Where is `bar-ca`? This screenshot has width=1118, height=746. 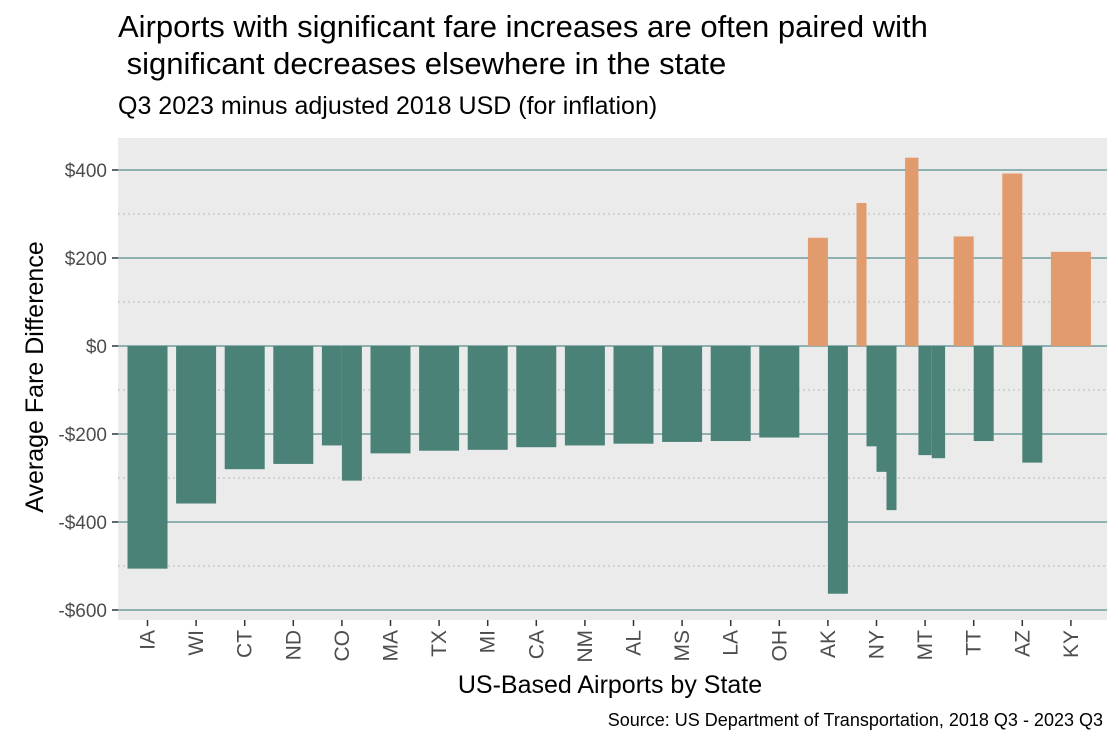 bar-ca is located at coordinates (536, 397).